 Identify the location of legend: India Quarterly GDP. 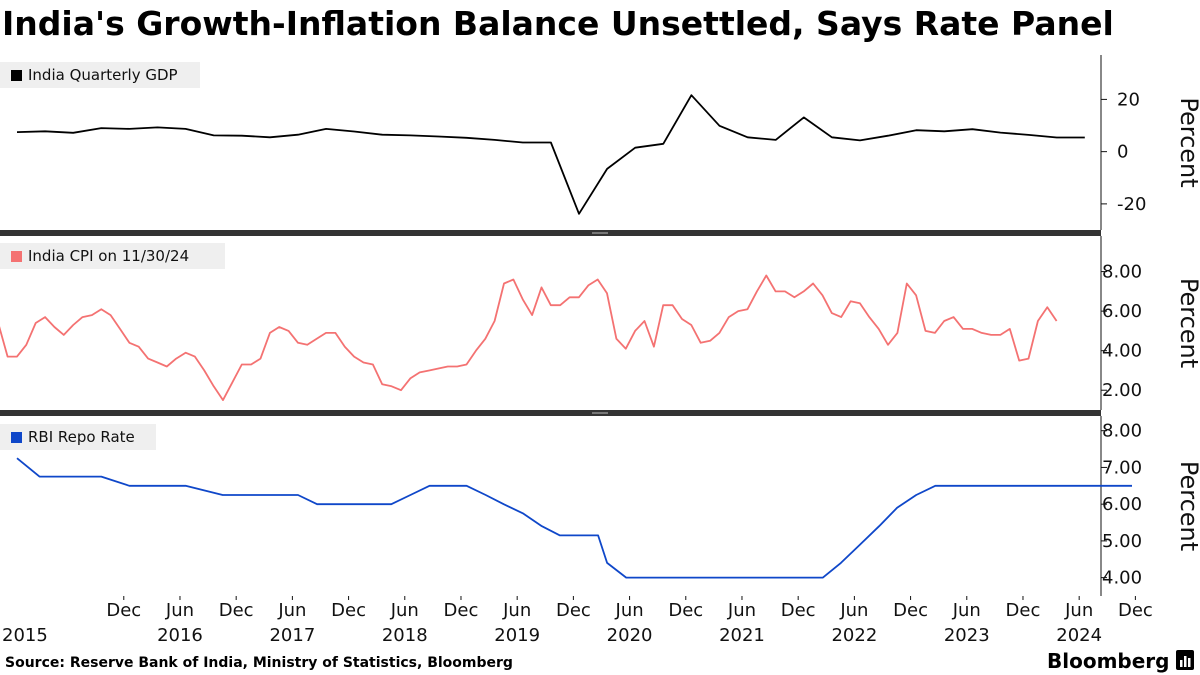
(100, 75).